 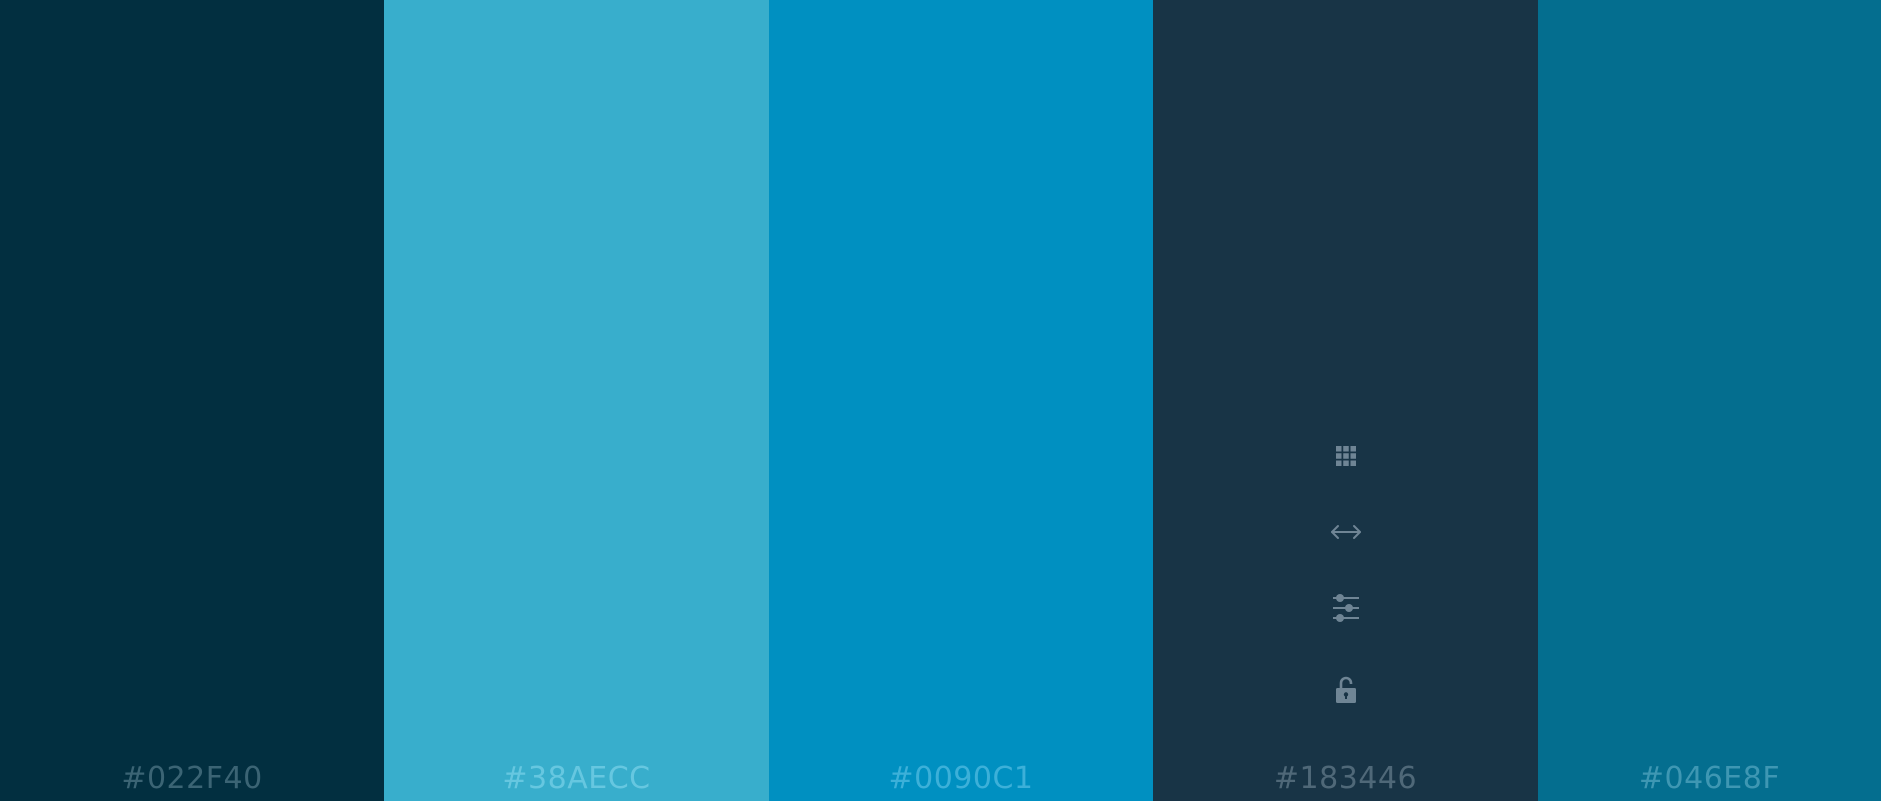 What do you see at coordinates (1345, 573) in the screenshot?
I see `swatch-toolbar` at bounding box center [1345, 573].